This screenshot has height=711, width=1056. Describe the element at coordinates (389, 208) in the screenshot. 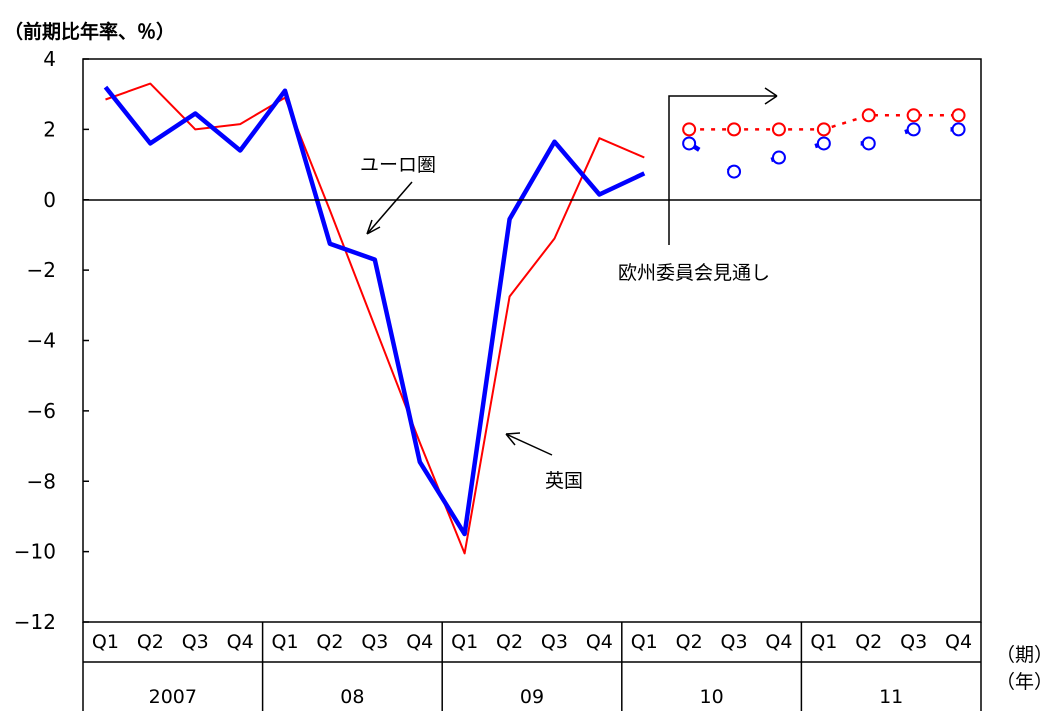

I see `euro-area-arrow` at that location.